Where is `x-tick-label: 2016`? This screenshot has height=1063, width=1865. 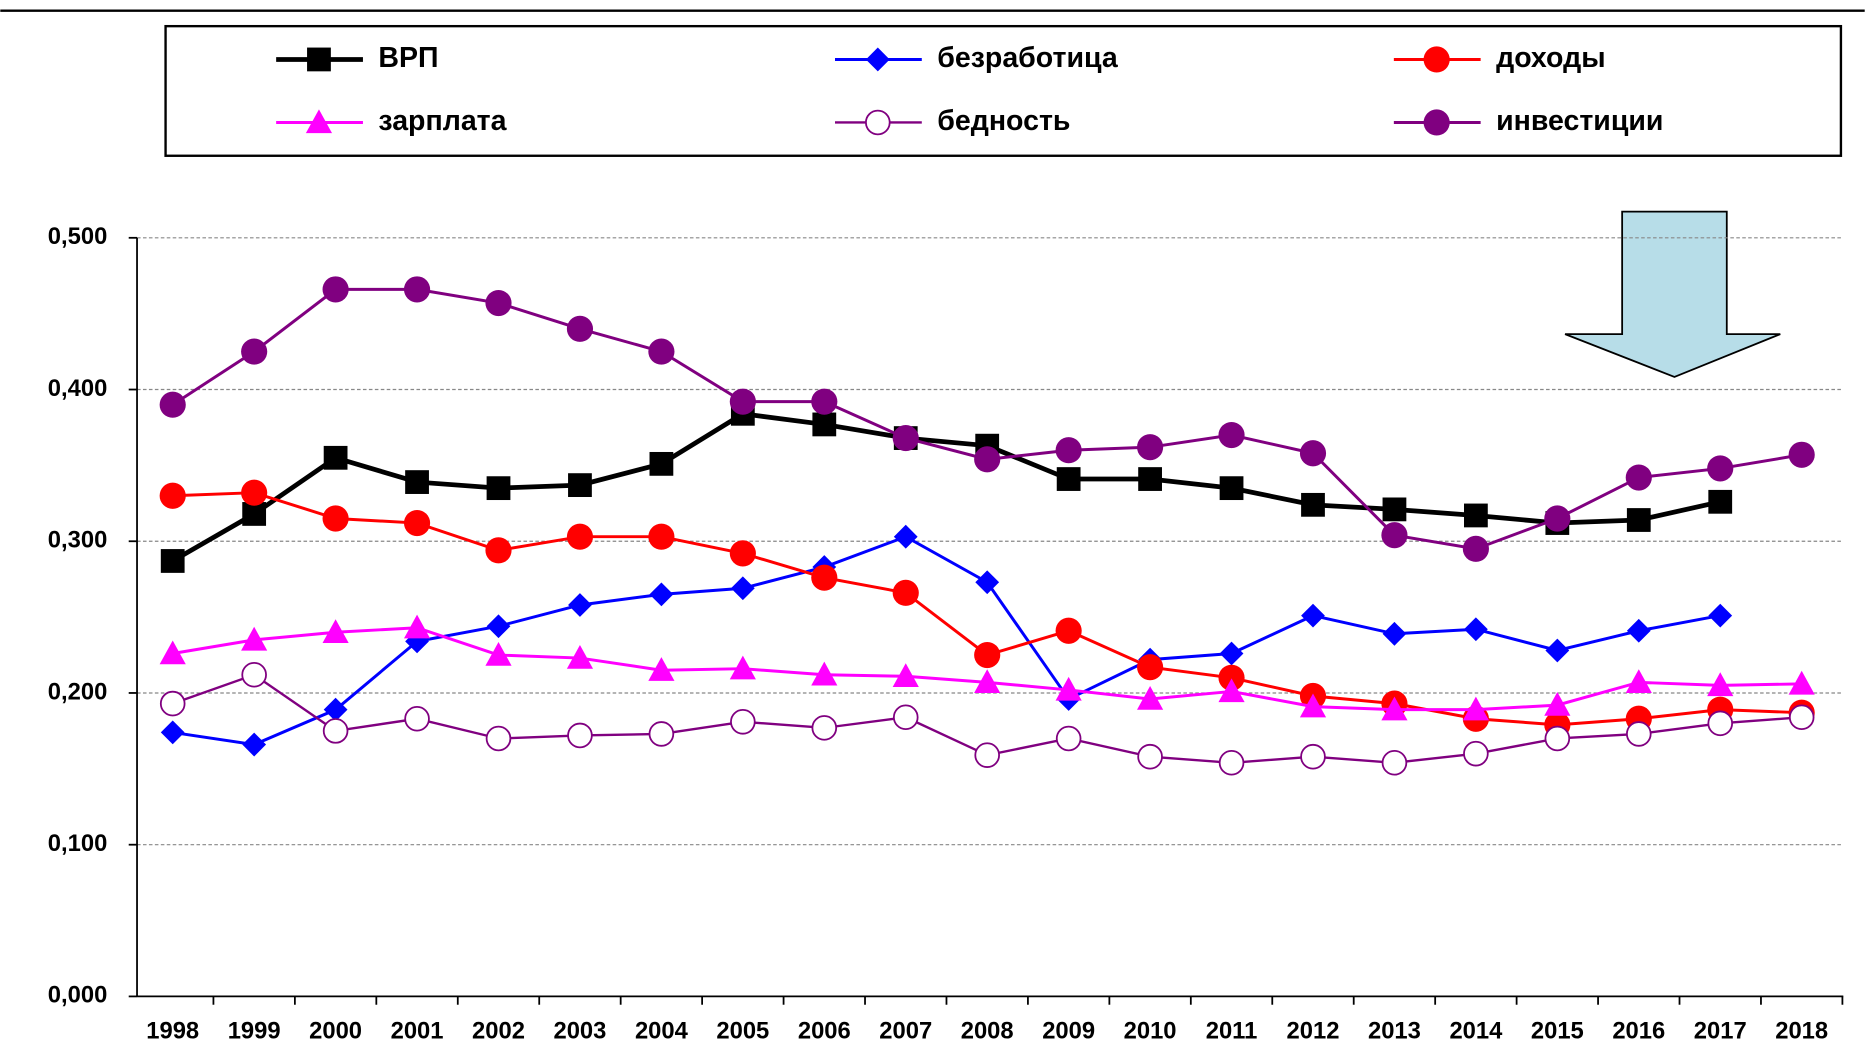
x-tick-label: 2016 is located at coordinates (1638, 1030).